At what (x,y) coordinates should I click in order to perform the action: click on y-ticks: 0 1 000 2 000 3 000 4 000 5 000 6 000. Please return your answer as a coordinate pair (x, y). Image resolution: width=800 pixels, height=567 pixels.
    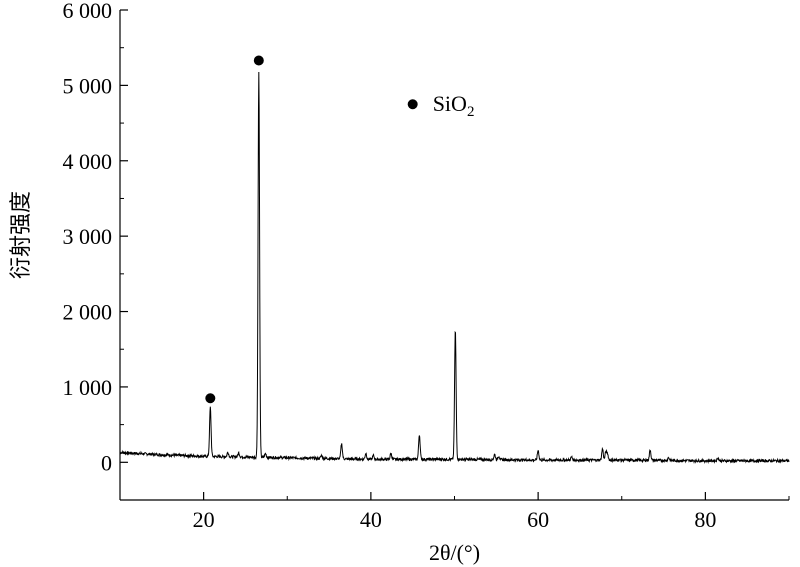
    Looking at the image, I should click on (95, 250).